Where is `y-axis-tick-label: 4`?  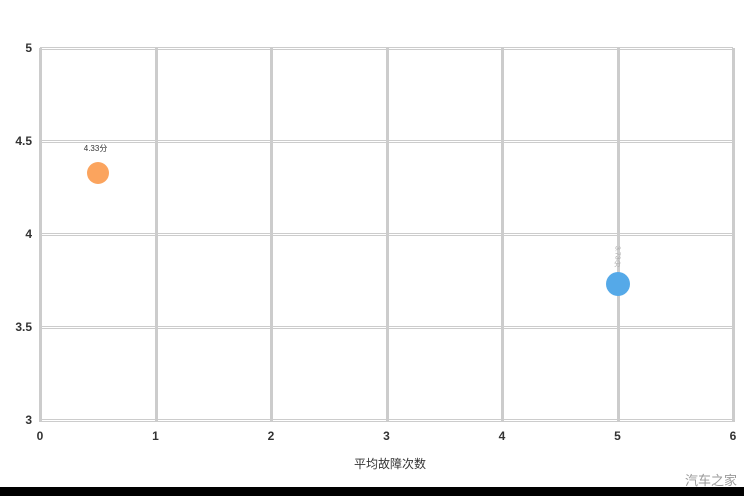 y-axis-tick-label: 4 is located at coordinates (28, 234).